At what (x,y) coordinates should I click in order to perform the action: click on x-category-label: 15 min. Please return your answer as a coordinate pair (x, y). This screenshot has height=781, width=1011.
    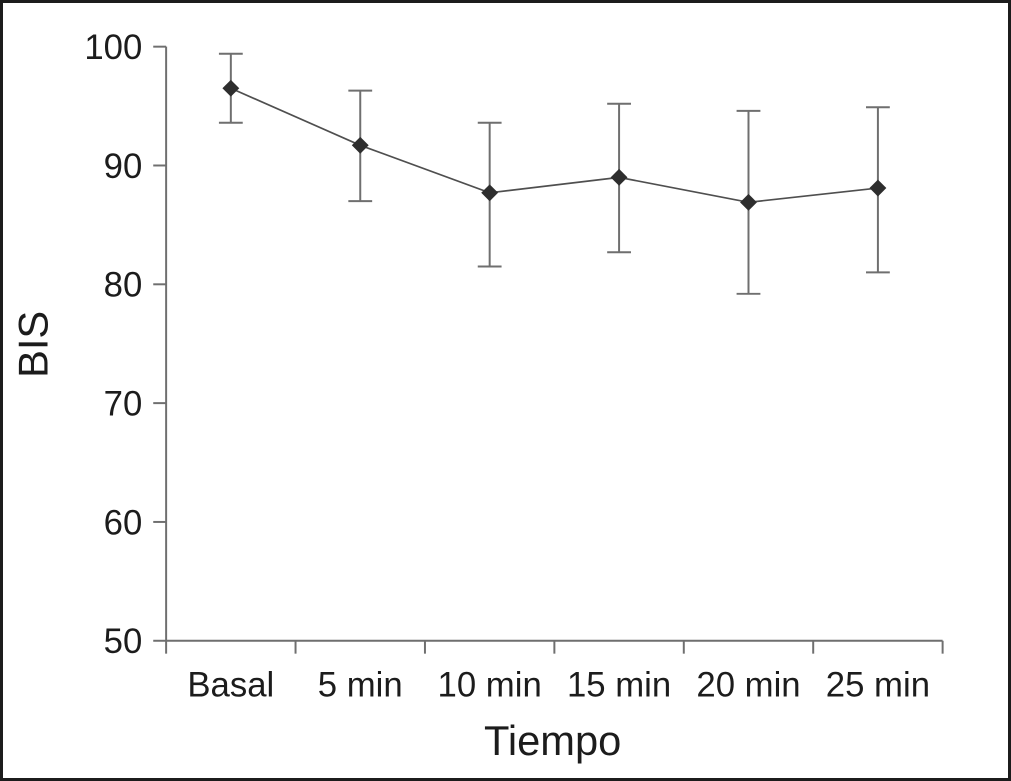
    Looking at the image, I should click on (619, 685).